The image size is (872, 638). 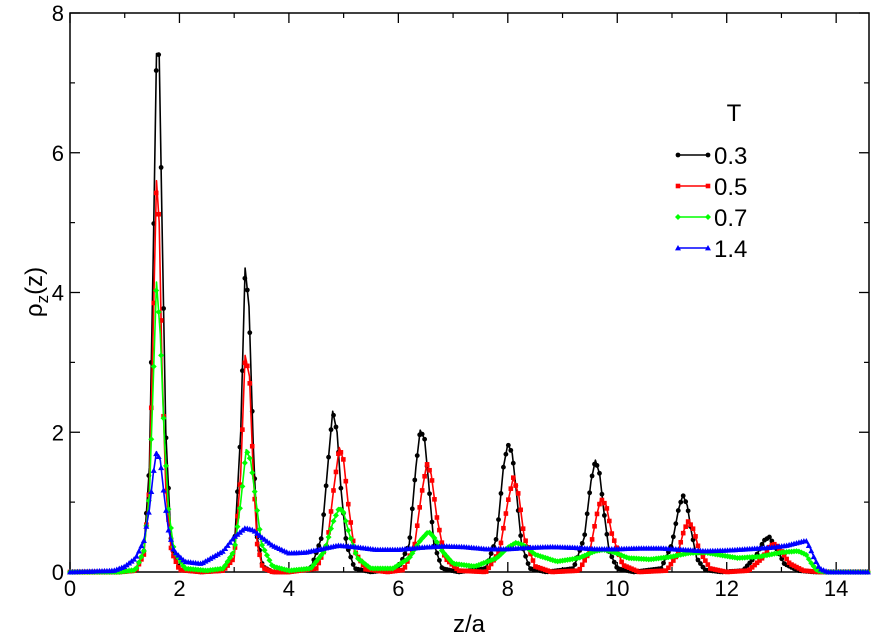 What do you see at coordinates (42, 299) in the screenshot?
I see `y-axis-title-sub: z` at bounding box center [42, 299].